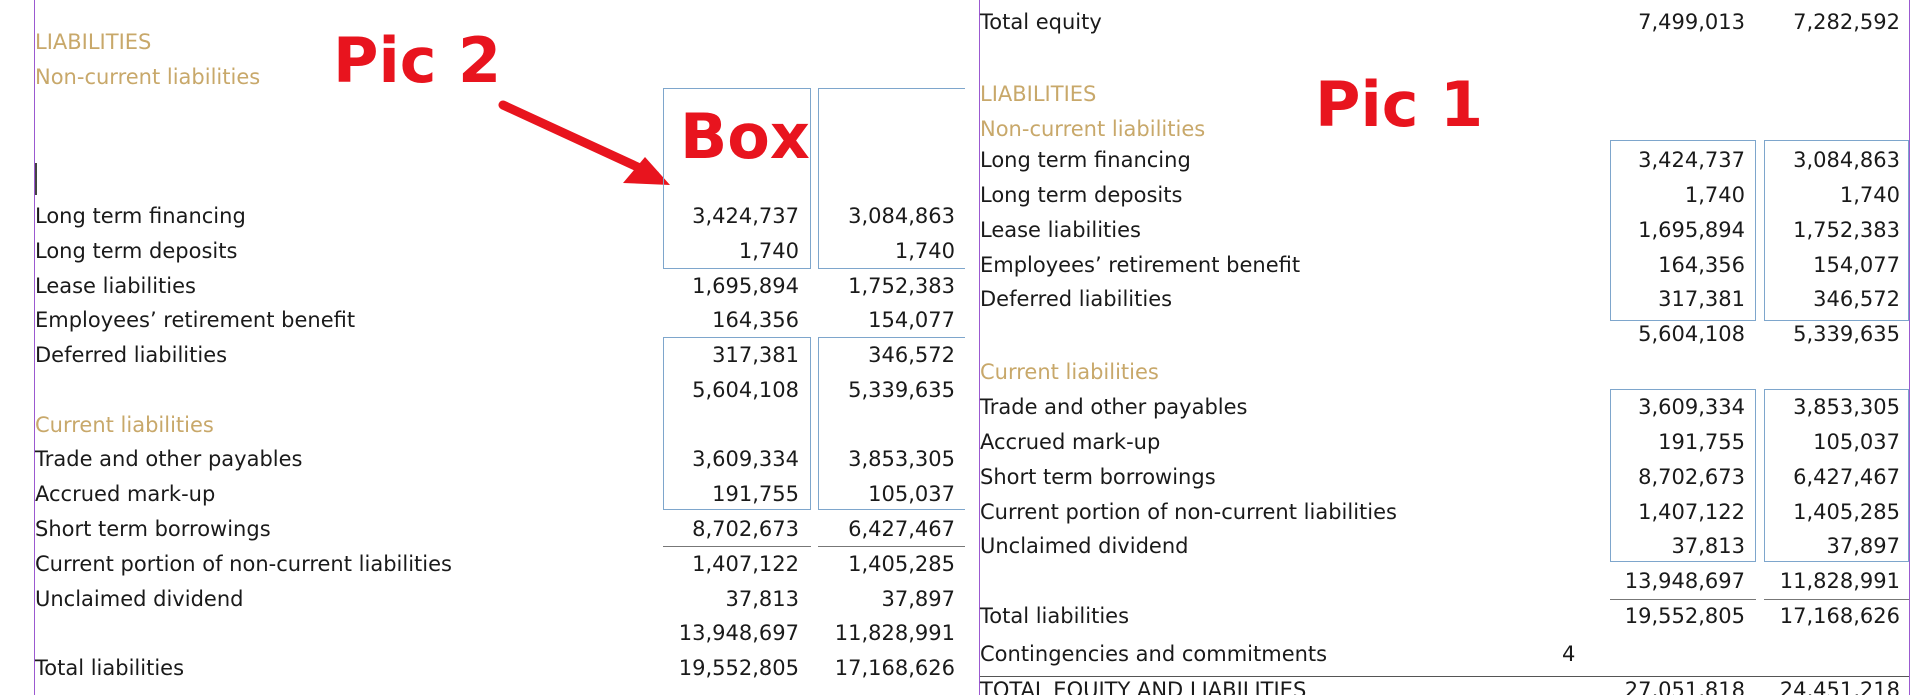  I want to click on current-year-value: 13,948,697, so click(738, 633).